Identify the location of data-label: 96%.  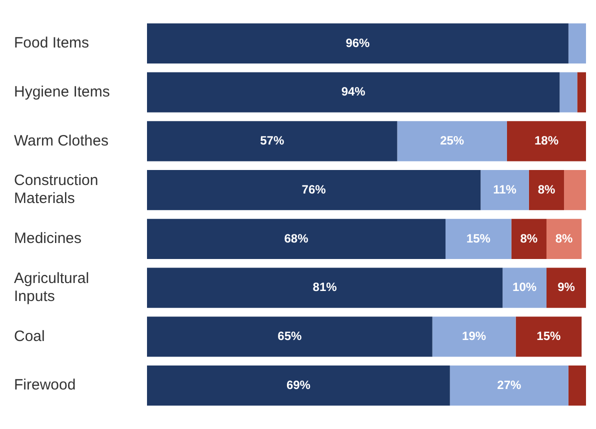
(358, 43).